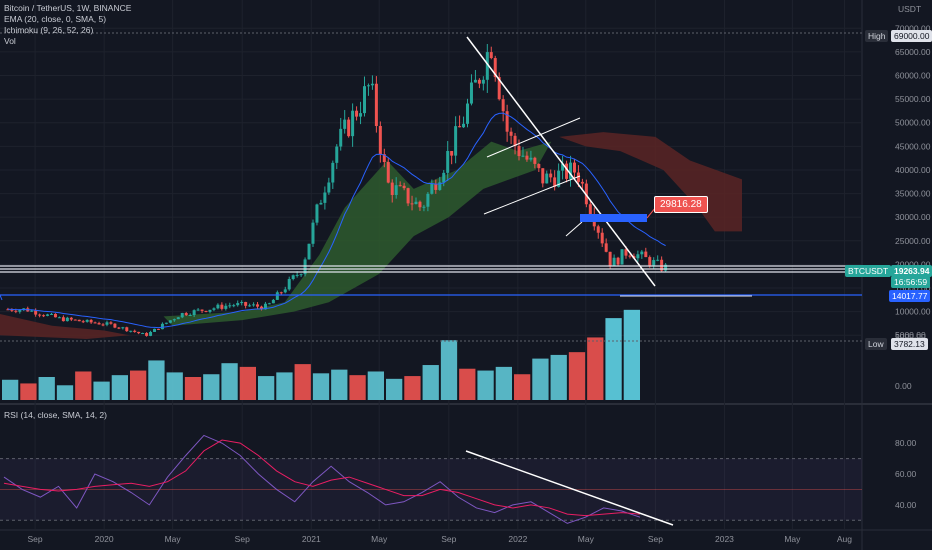 The height and width of the screenshot is (550, 932). What do you see at coordinates (379, 539) in the screenshot?
I see `time-tick-label: May` at bounding box center [379, 539].